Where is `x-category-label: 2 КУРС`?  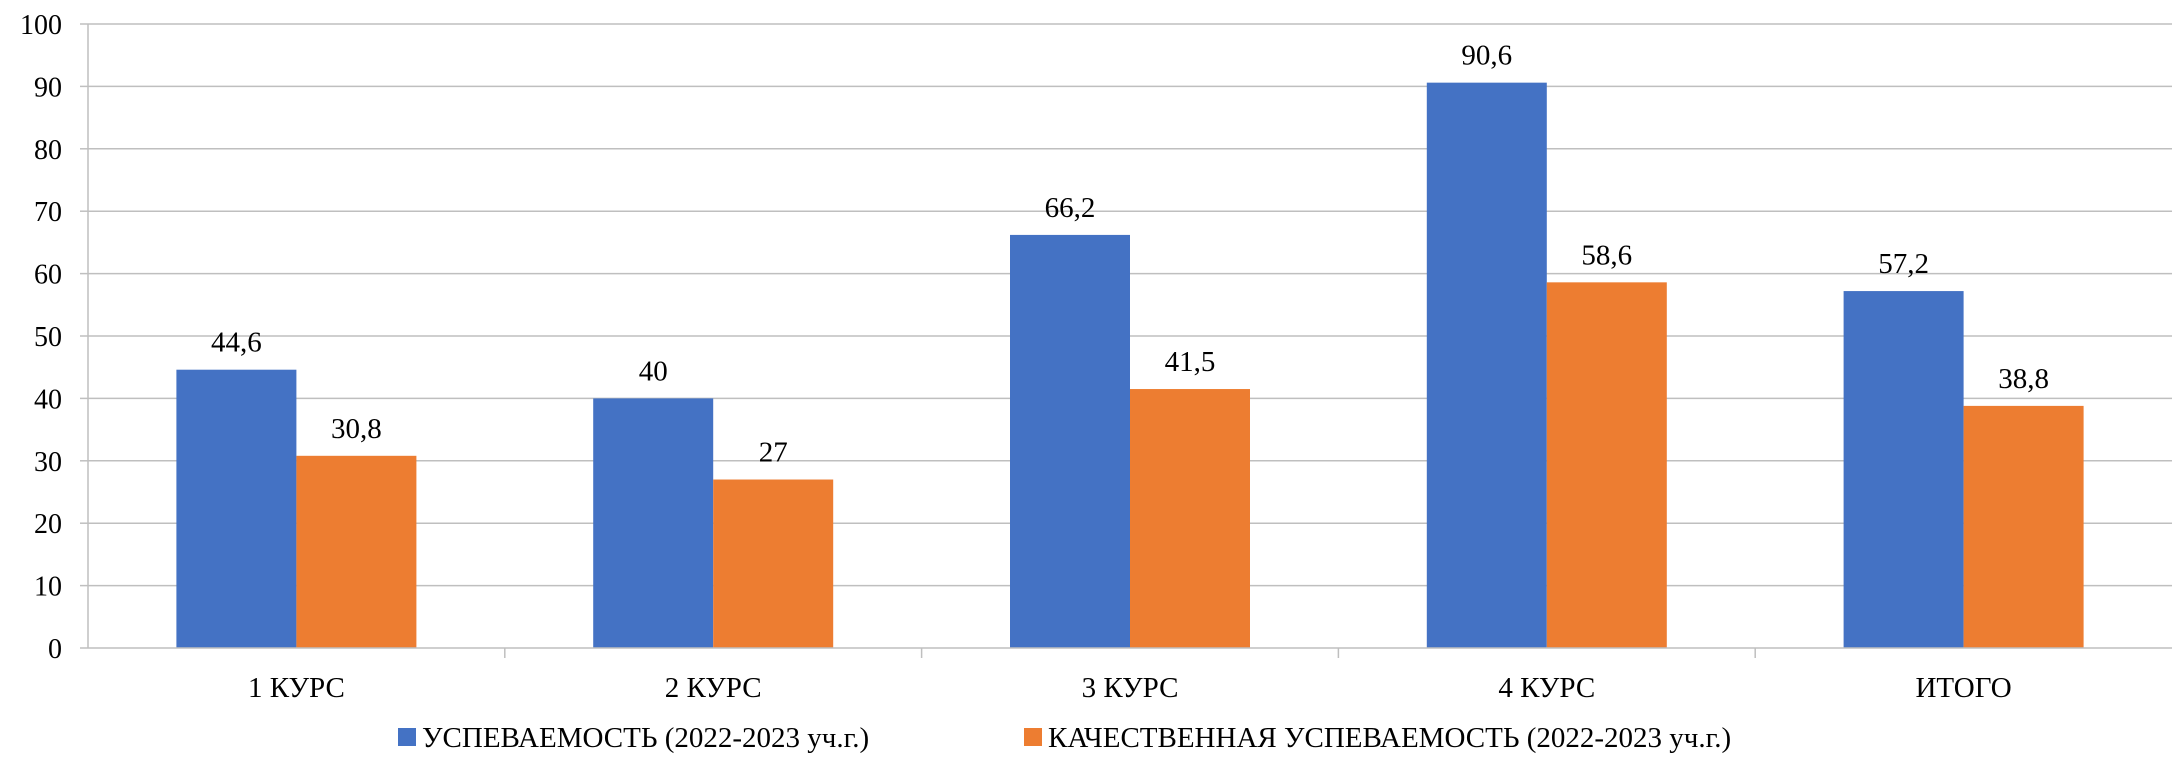 x-category-label: 2 КУРС is located at coordinates (713, 688).